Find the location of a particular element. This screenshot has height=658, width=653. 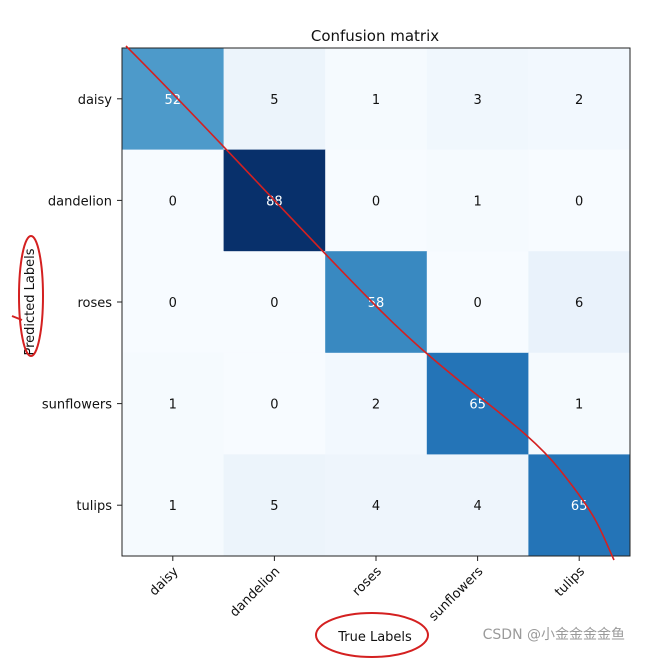

y-tick-label: tulips is located at coordinates (94, 506).